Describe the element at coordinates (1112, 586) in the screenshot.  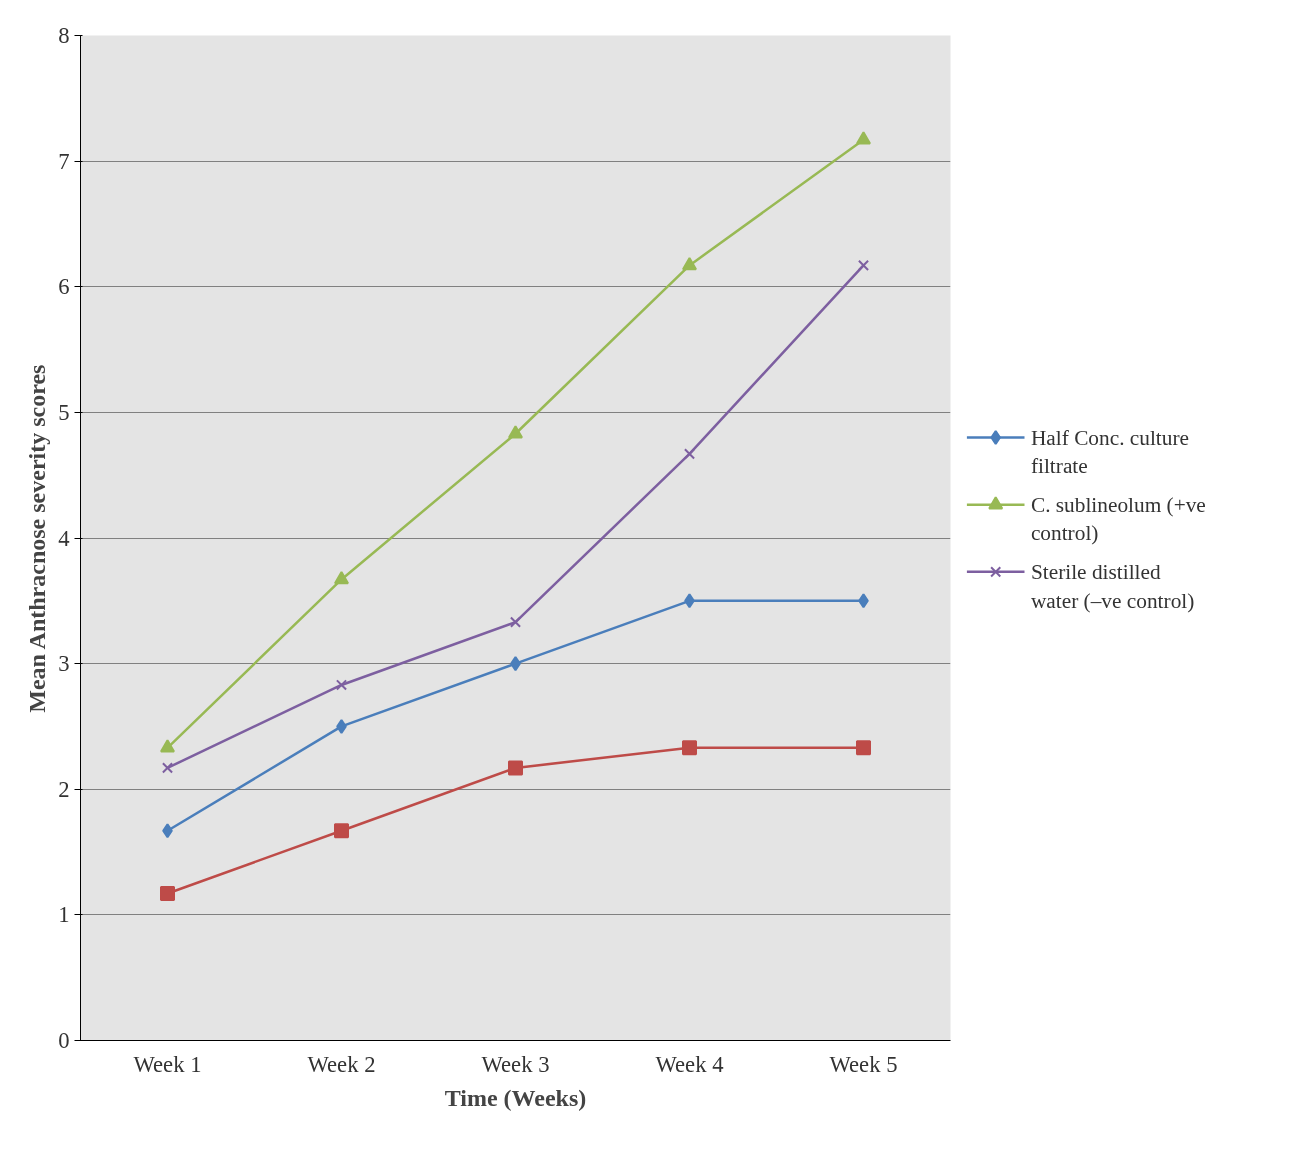
I see `legend-label: Sterile distilled water (–ve control)` at that location.